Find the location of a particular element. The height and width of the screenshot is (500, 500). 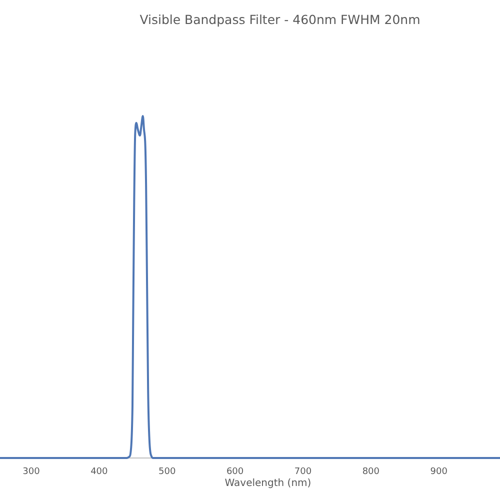

x-axis-title: Wavelength (nm) is located at coordinates (268, 483).